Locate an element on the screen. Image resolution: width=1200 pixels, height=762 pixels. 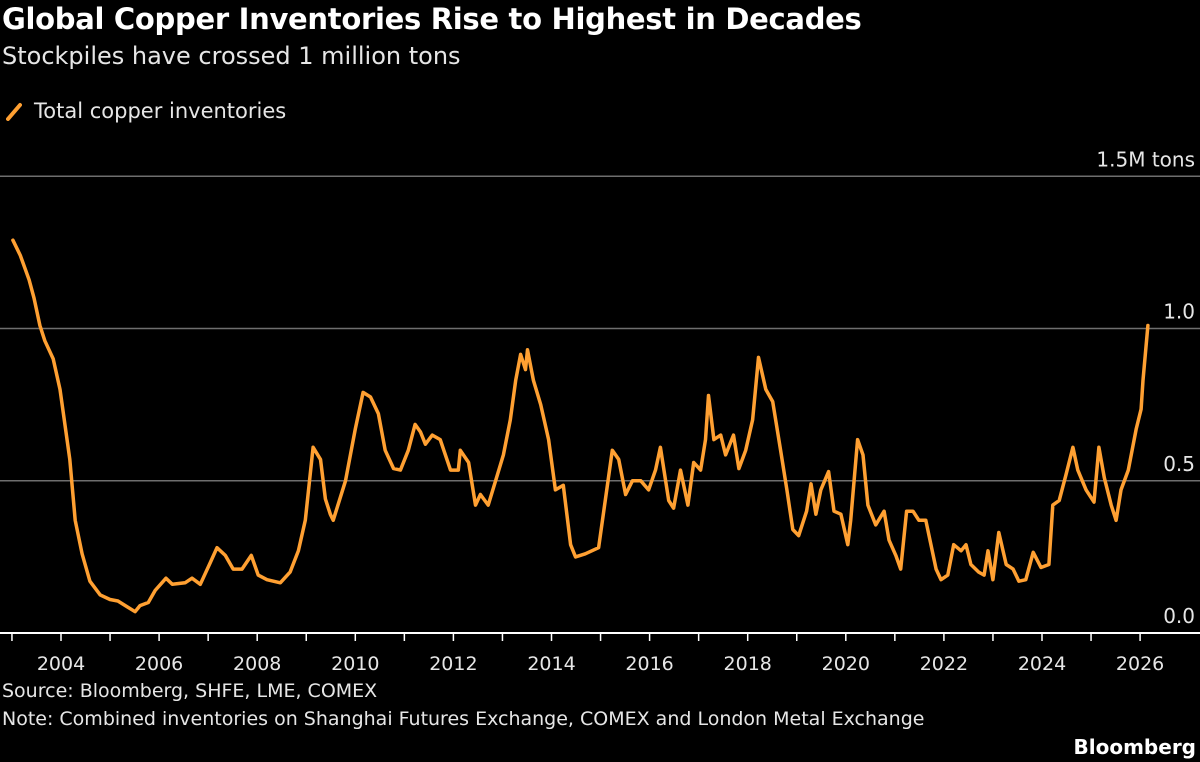
bloomberg-logo: Bloomberg is located at coordinates (1134, 747).